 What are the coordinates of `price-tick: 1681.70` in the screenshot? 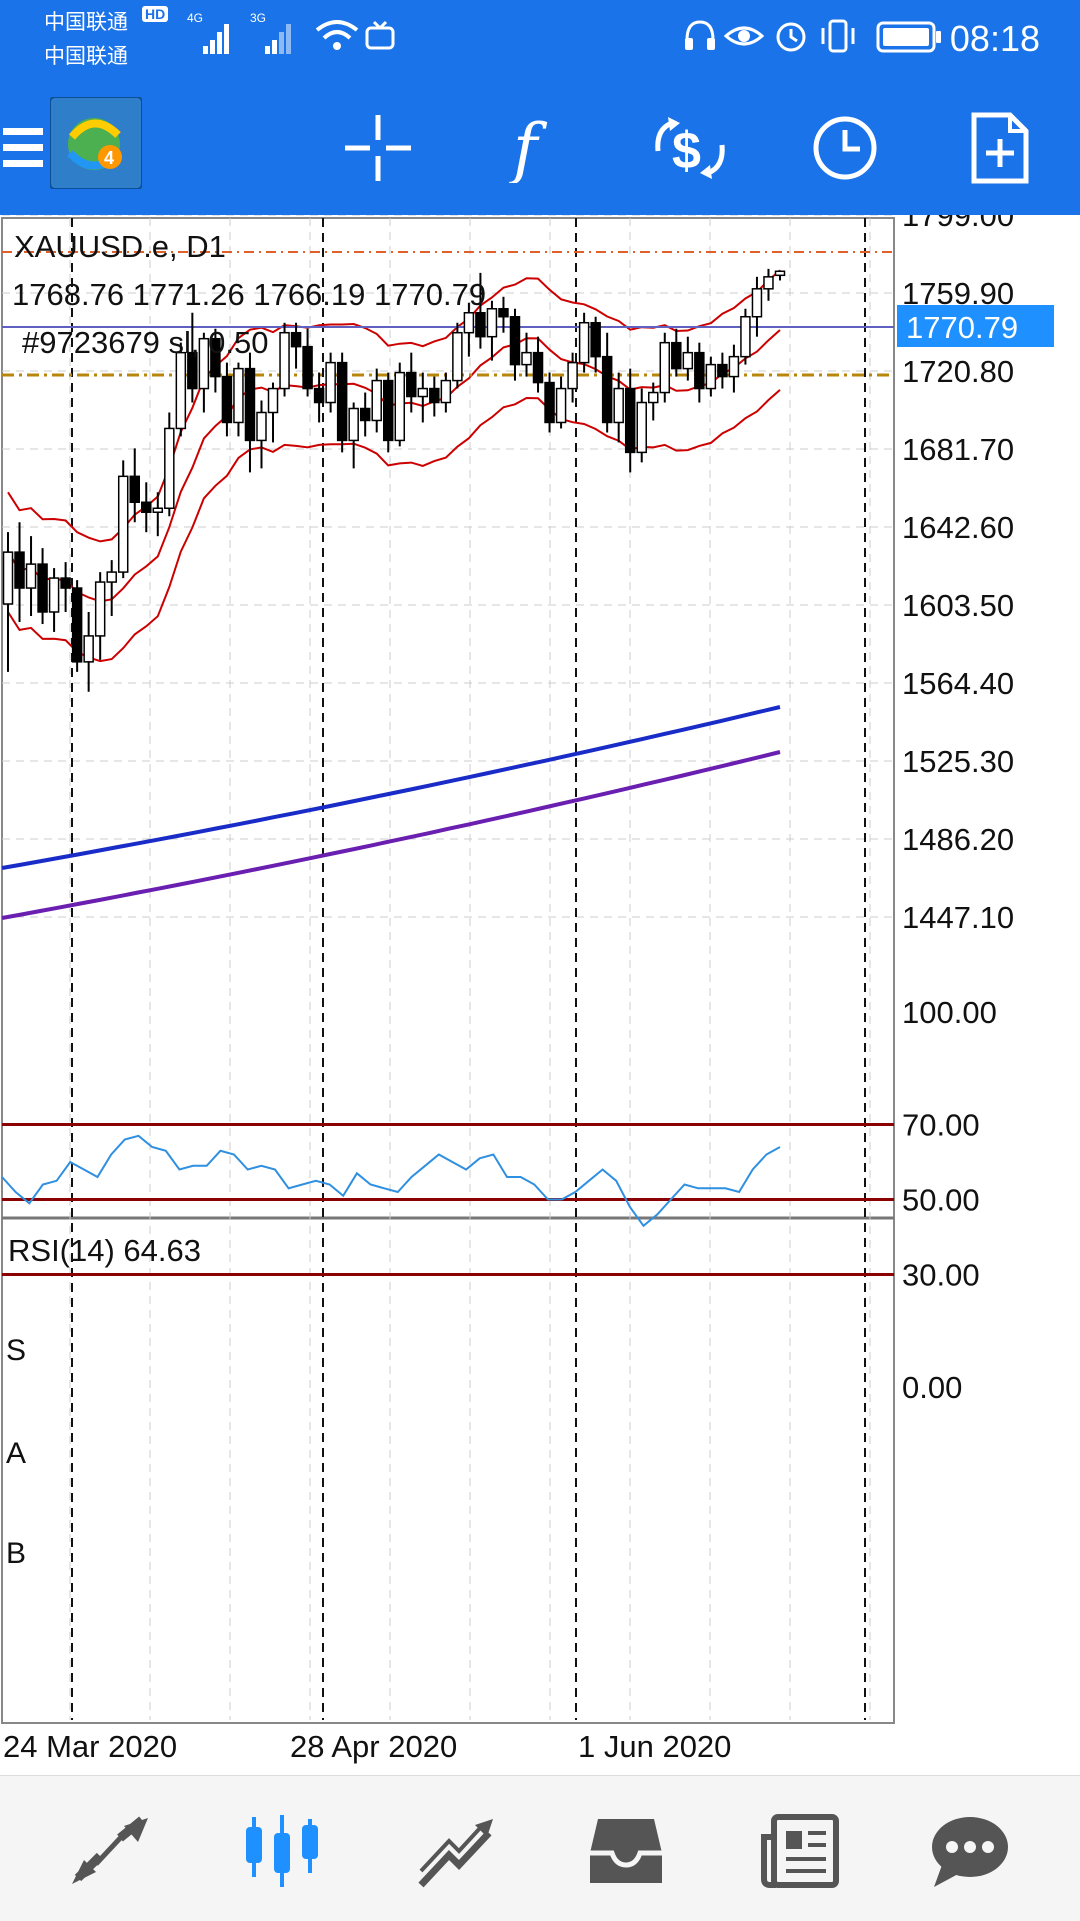 It's located at (958, 449).